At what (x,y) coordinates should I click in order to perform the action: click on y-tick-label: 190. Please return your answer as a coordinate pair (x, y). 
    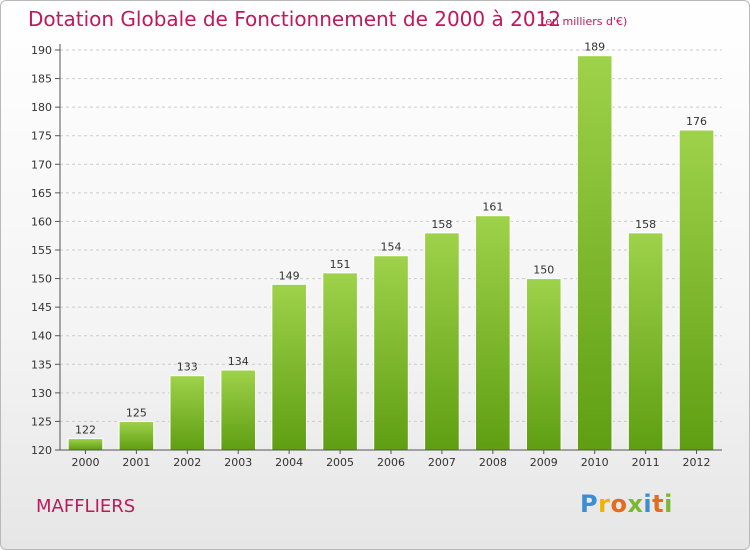
    Looking at the image, I should click on (41, 50).